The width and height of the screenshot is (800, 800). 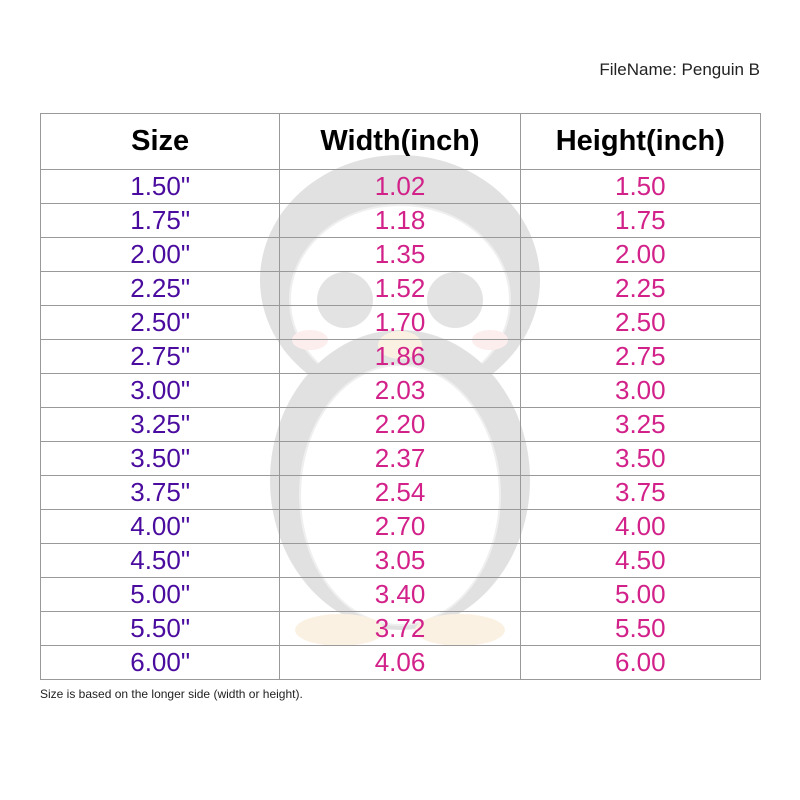 What do you see at coordinates (640, 594) in the screenshot?
I see `cell-height: 5.00` at bounding box center [640, 594].